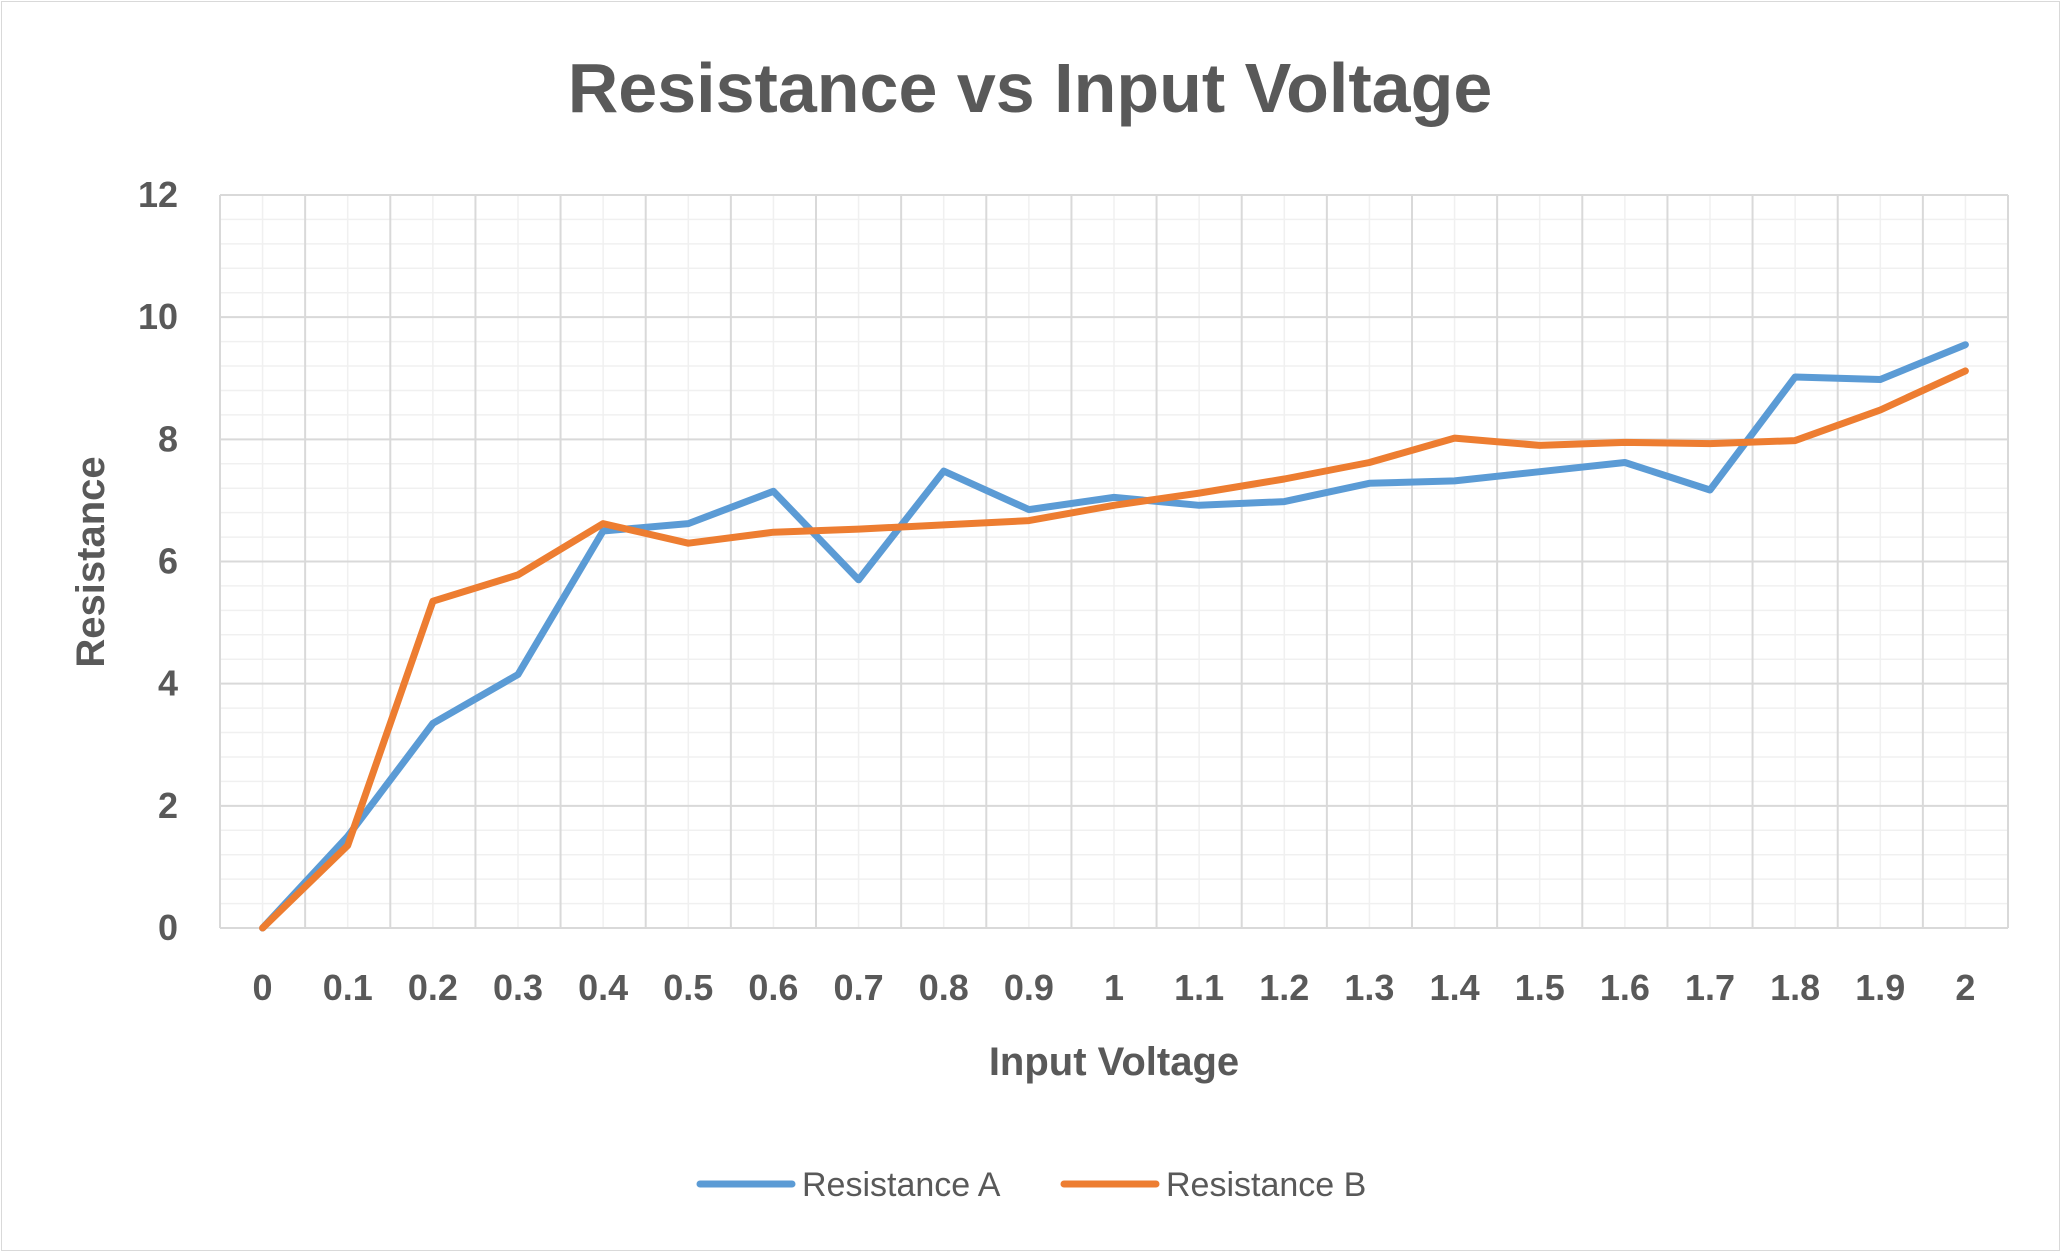  I want to click on legend: Resistance A Resistance B, so click(1031, 1185).